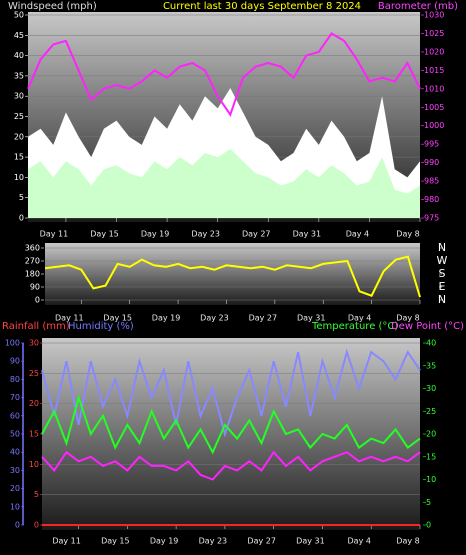 This screenshot has width=466, height=555. Describe the element at coordinates (431, 411) in the screenshot. I see `y2-tick-label: 25` at that location.